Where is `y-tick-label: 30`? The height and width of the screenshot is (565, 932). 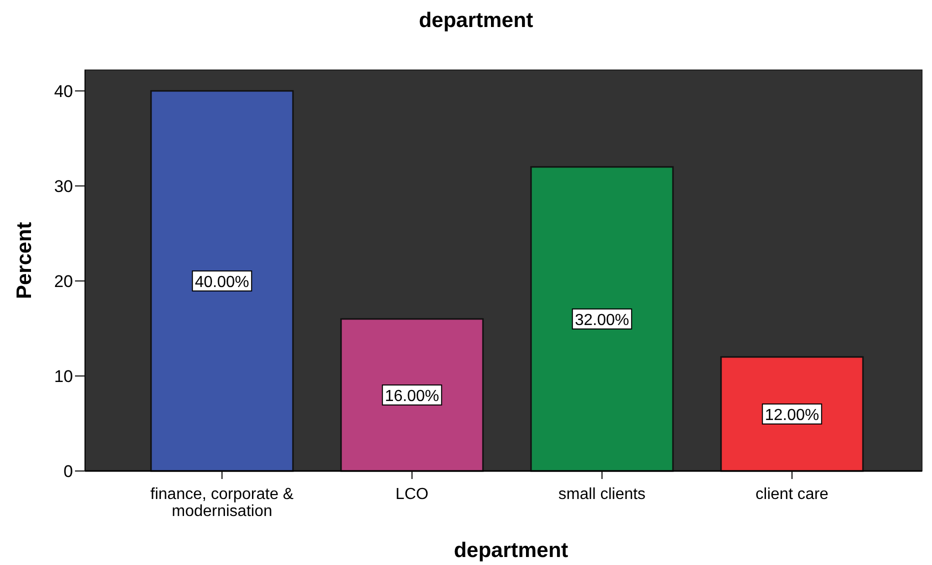 y-tick-label: 30 is located at coordinates (63, 186).